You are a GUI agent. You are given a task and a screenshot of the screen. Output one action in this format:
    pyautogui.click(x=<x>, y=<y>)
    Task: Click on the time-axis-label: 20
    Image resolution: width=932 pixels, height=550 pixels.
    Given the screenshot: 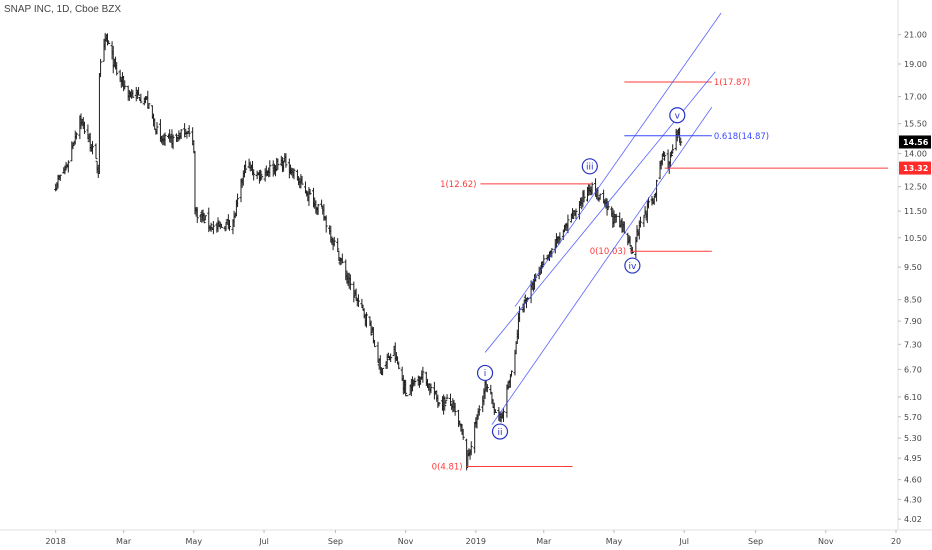 What is the action you would take?
    pyautogui.click(x=896, y=541)
    